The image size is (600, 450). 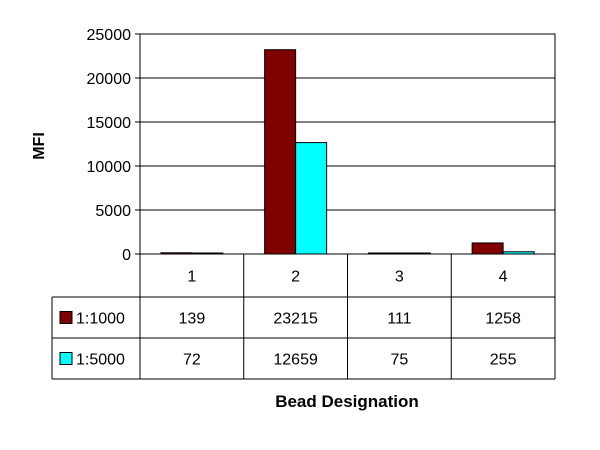 What do you see at coordinates (503, 277) in the screenshot?
I see `x-tick-label: 4` at bounding box center [503, 277].